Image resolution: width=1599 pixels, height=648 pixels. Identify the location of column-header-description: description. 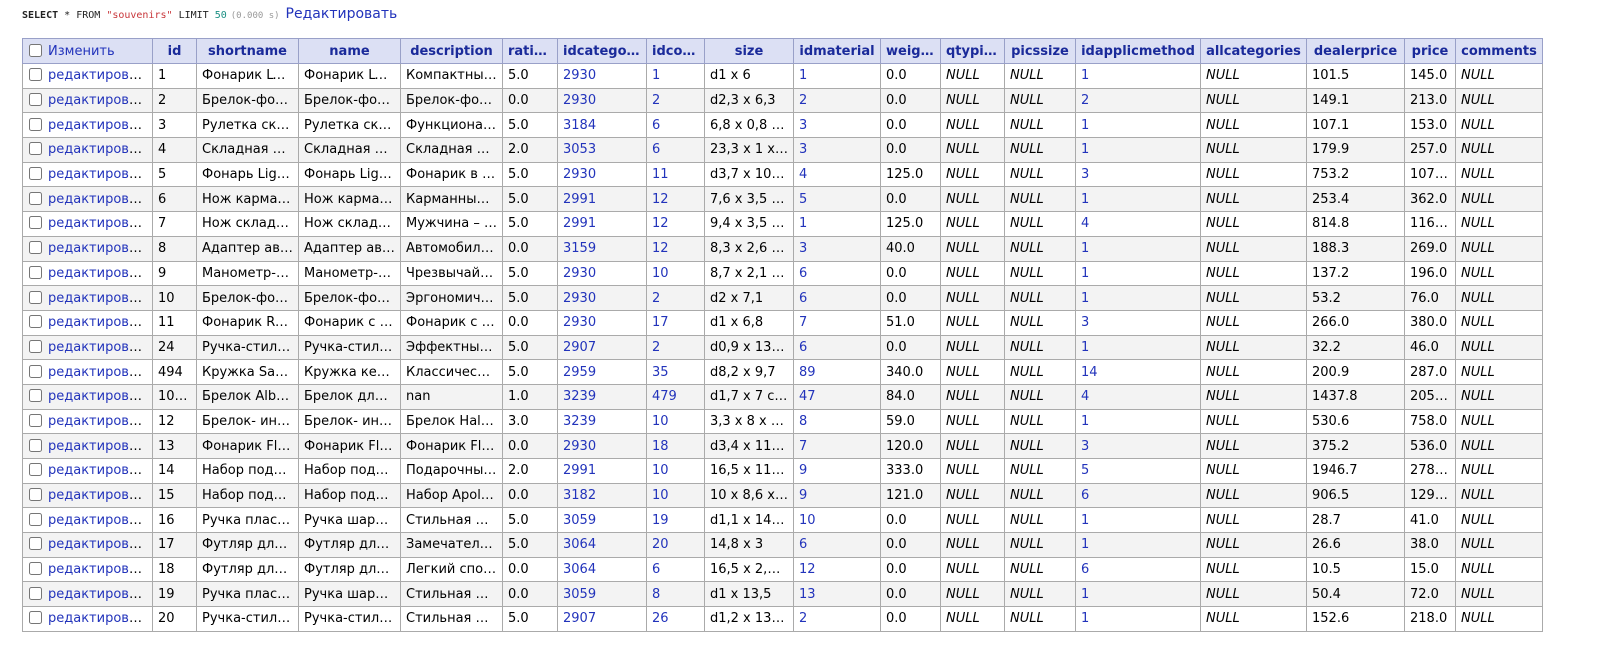
(451, 51).